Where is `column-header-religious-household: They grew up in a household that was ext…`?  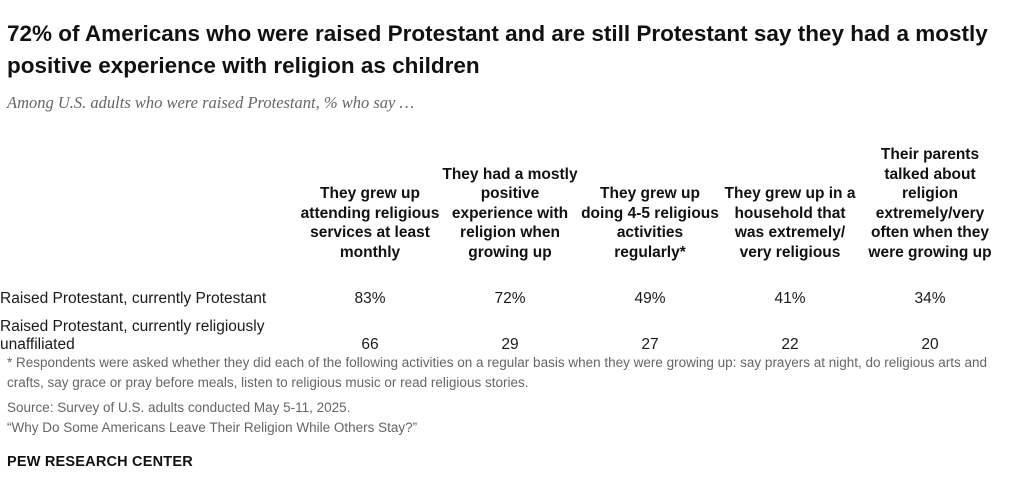
column-header-religious-household: They grew up in a household that was ext… is located at coordinates (790, 223).